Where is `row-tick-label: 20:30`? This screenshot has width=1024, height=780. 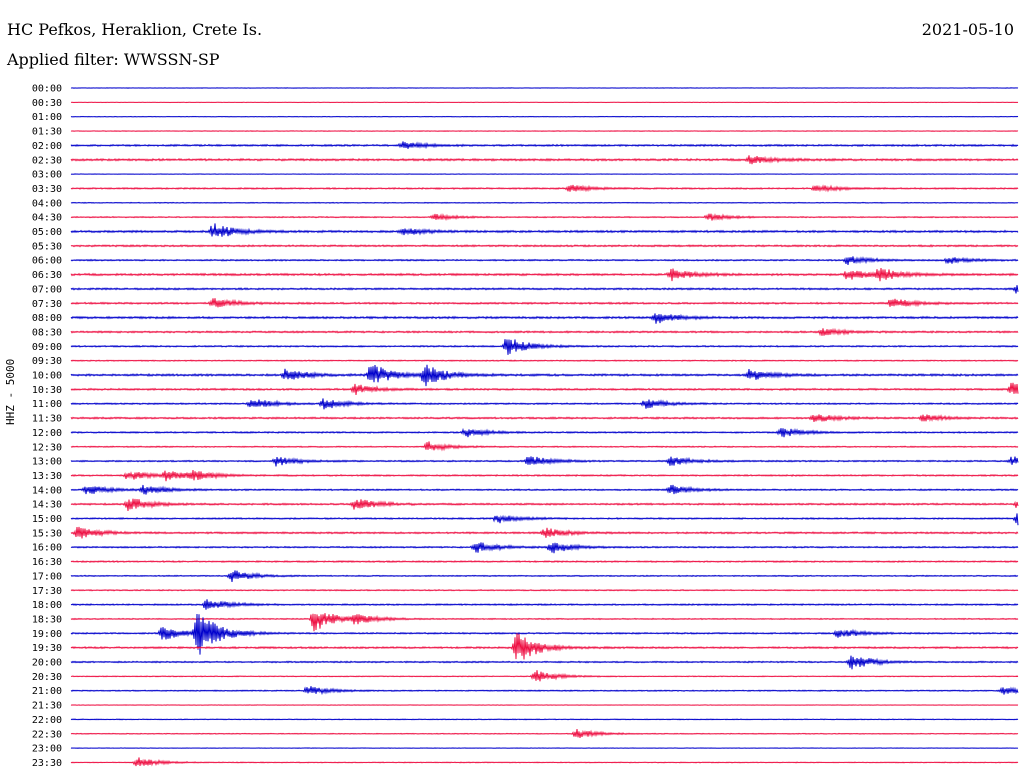
row-tick-label: 20:30 is located at coordinates (47, 677).